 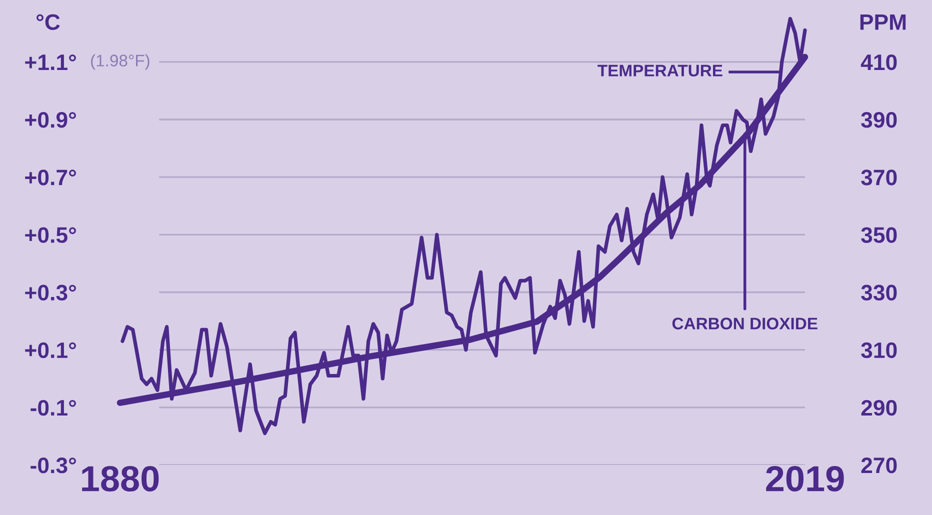 What do you see at coordinates (50, 120) in the screenshot?
I see `y-tick-label: +0.9°` at bounding box center [50, 120].